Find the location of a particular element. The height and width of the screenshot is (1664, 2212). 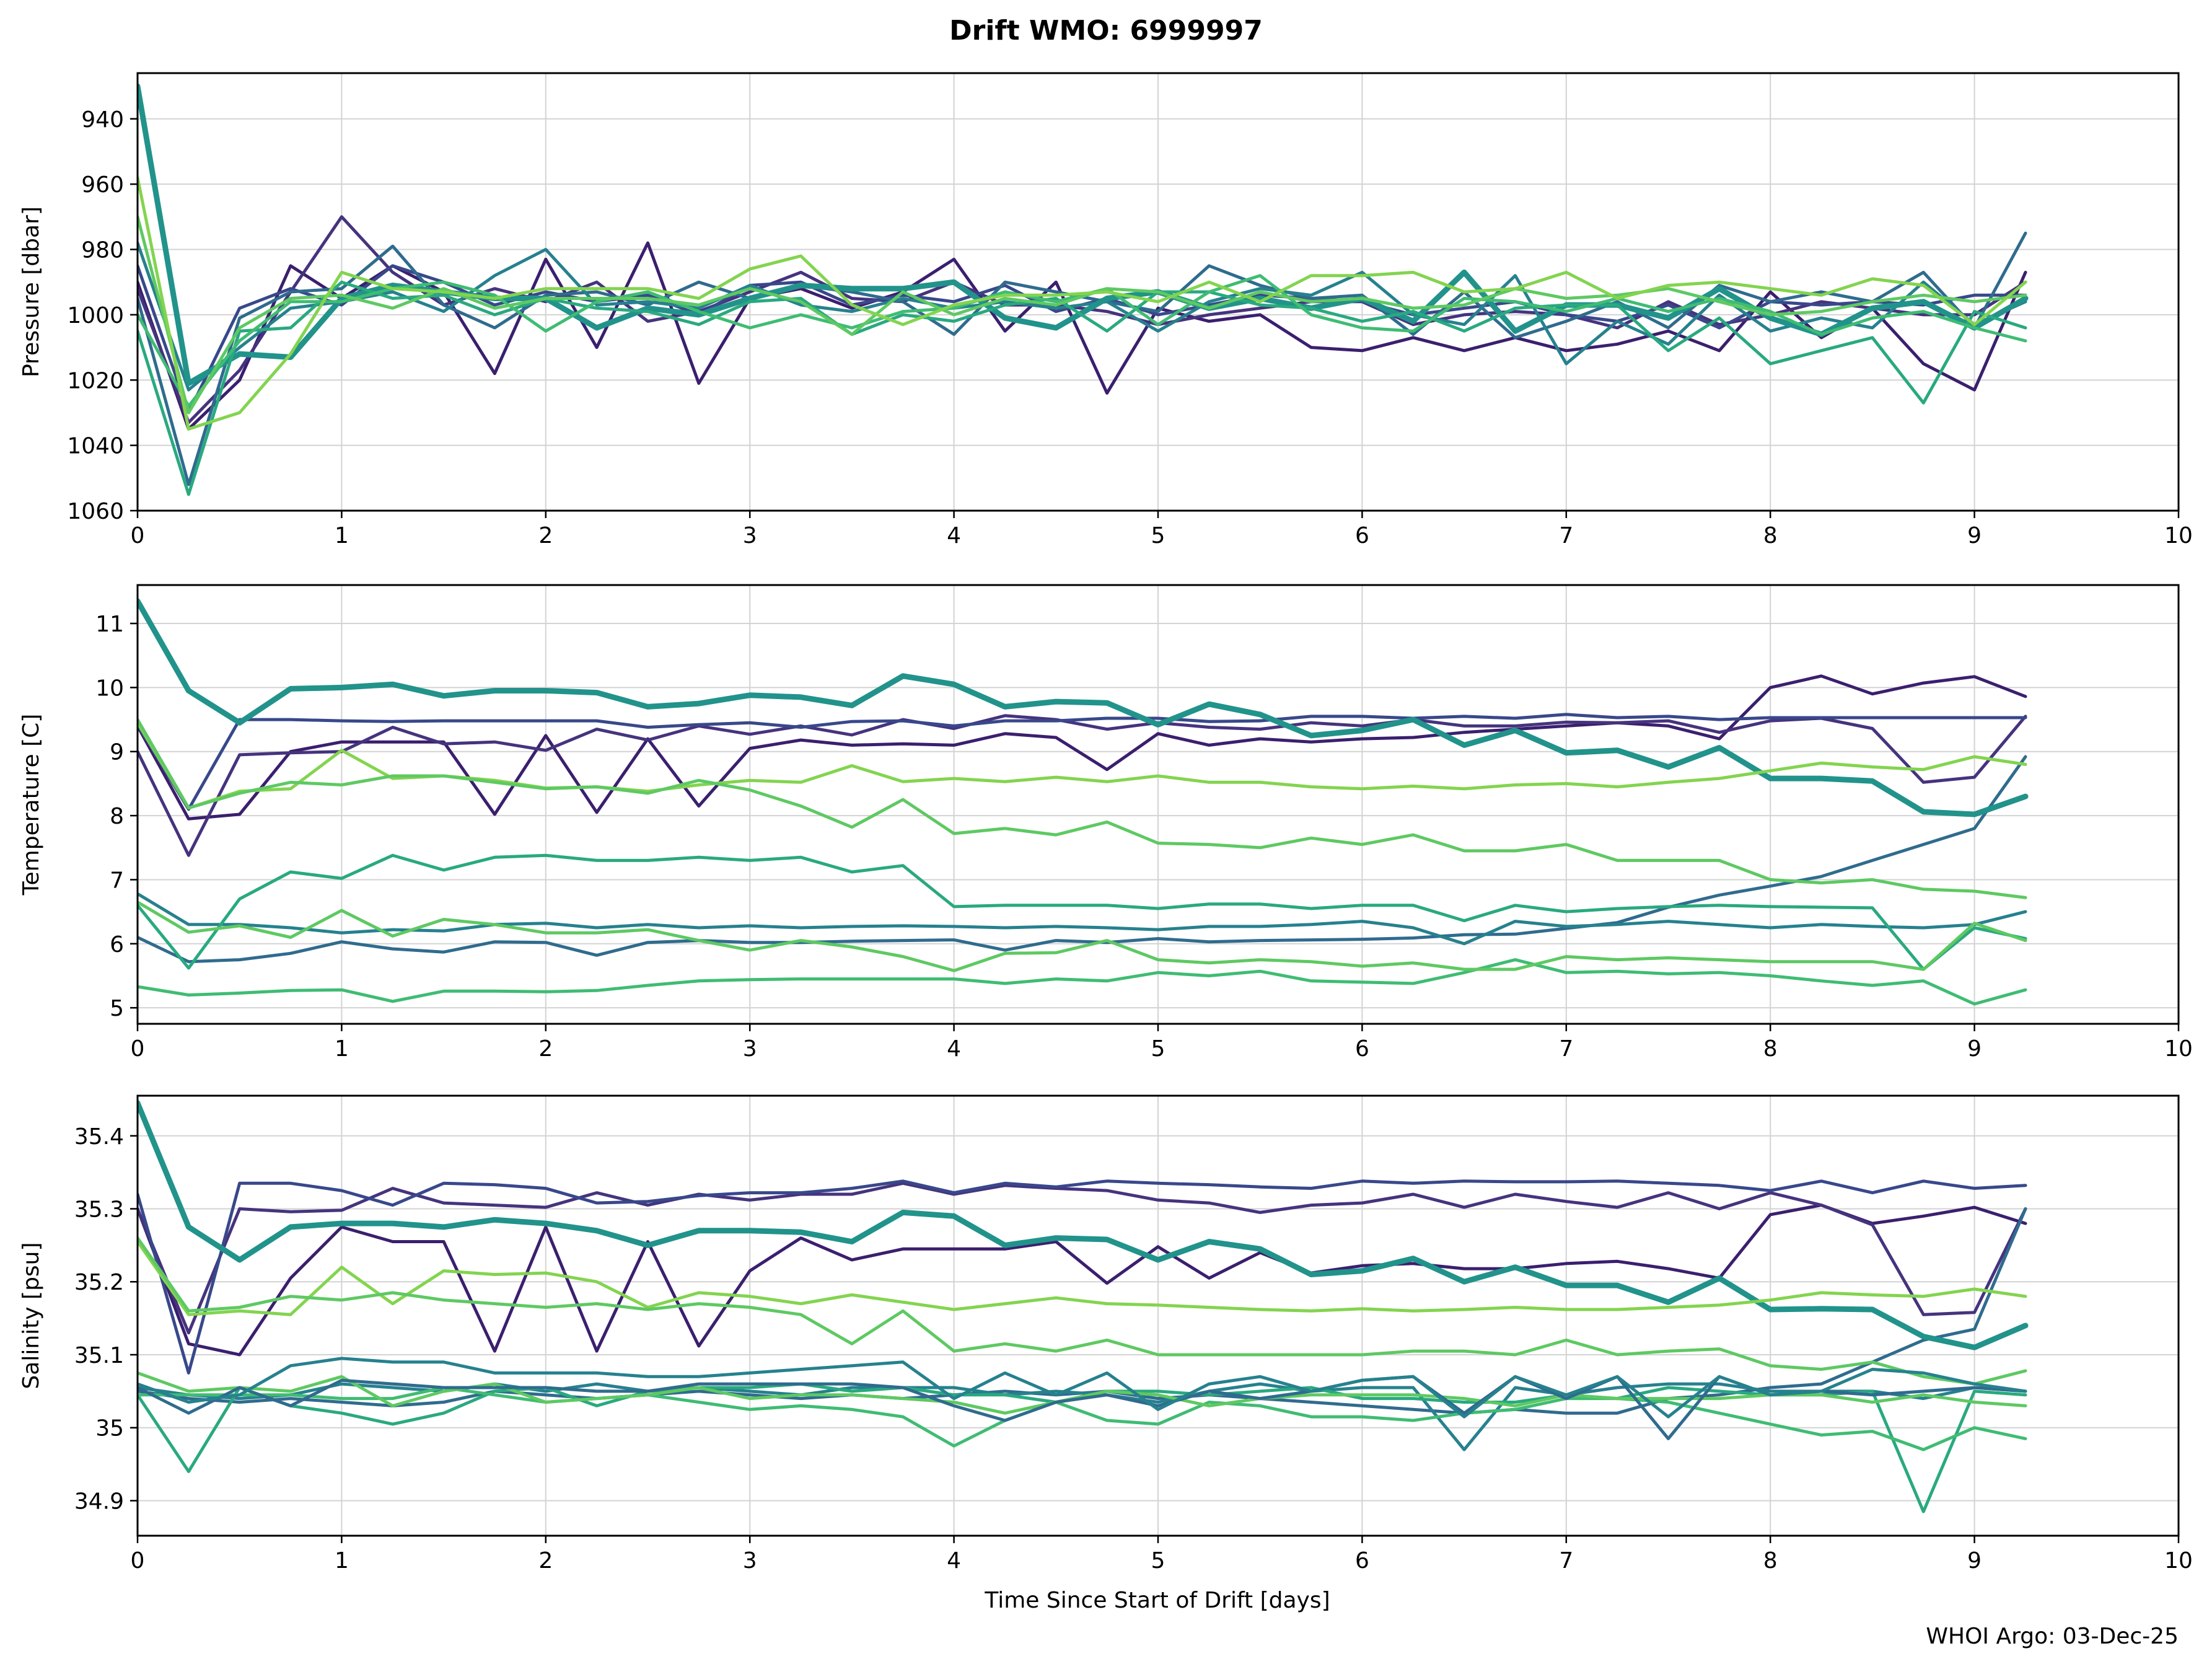

footer-credit: WHOI Argo: 03-Dec-25 is located at coordinates (2052, 1636).